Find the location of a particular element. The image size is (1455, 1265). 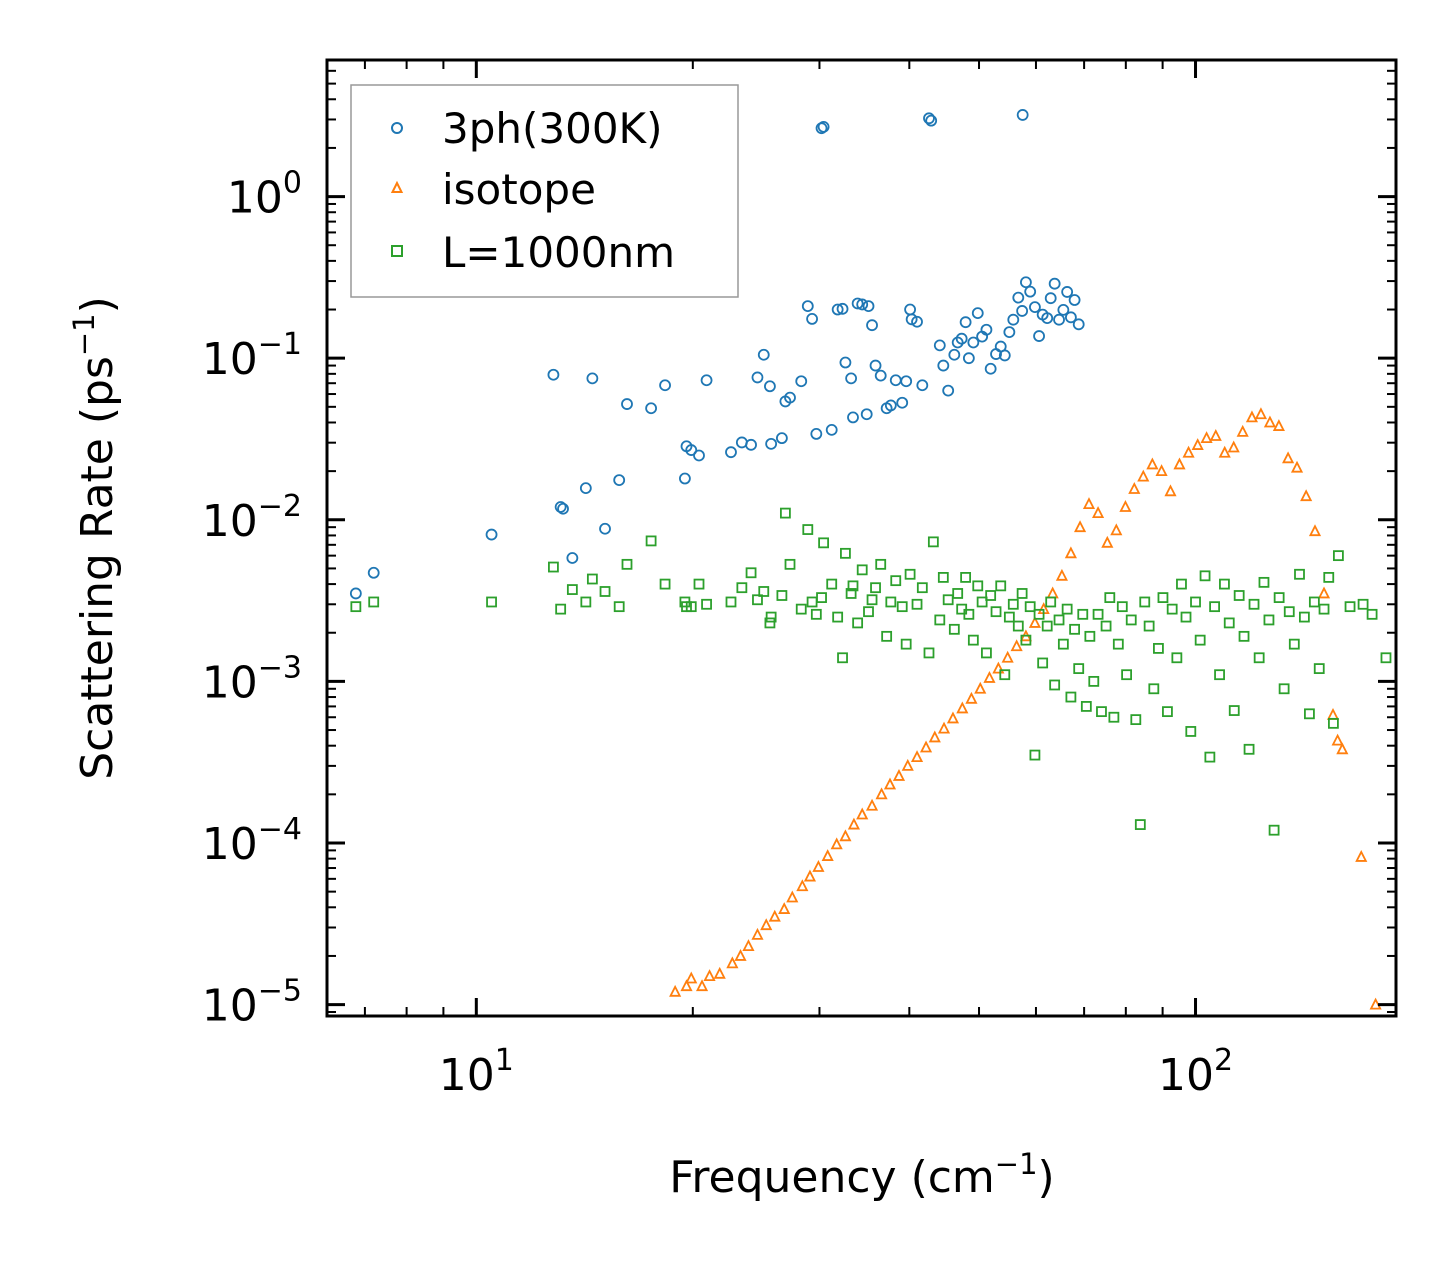

legend-marker-isotope is located at coordinates (397, 186).